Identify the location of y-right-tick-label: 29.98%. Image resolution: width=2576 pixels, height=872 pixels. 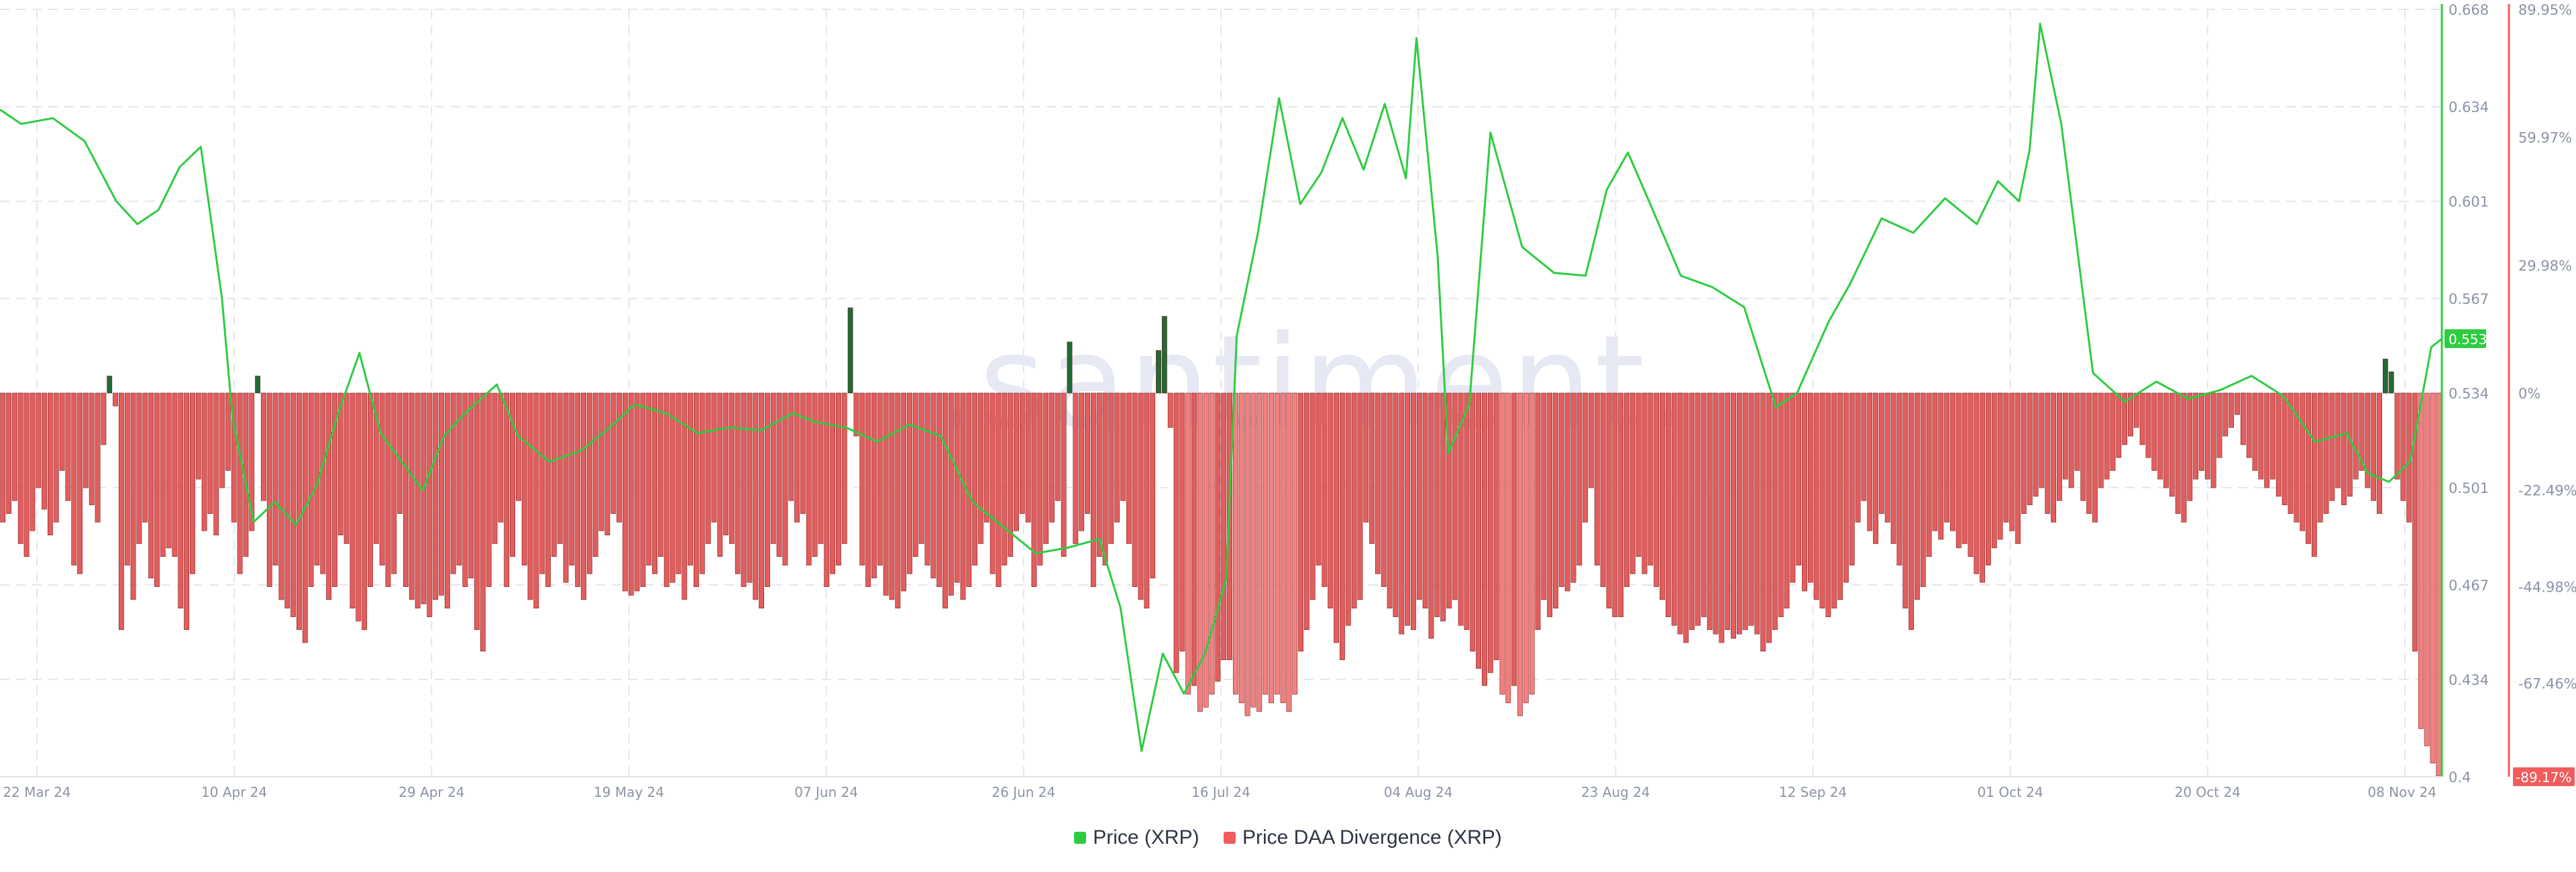
(2545, 266).